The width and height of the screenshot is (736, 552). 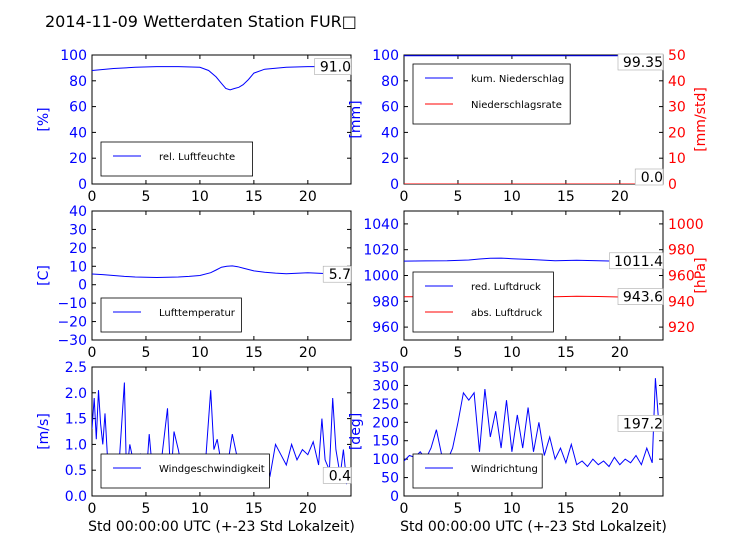 What do you see at coordinates (390, 159) in the screenshot?
I see `y-tick-label: 20` at bounding box center [390, 159].